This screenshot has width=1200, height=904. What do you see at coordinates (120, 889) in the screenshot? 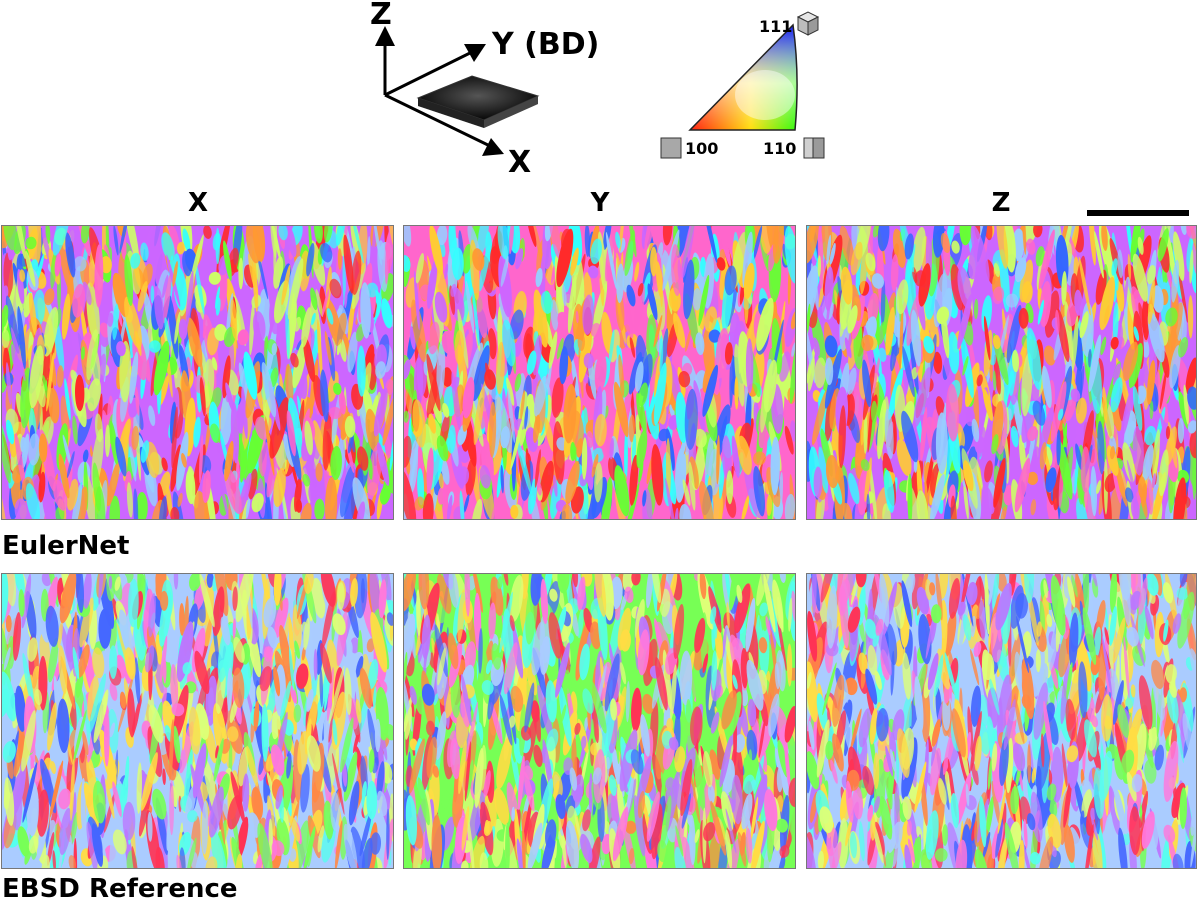
I see `row-label-ebsd-reference: EBSD Reference` at bounding box center [120, 889].